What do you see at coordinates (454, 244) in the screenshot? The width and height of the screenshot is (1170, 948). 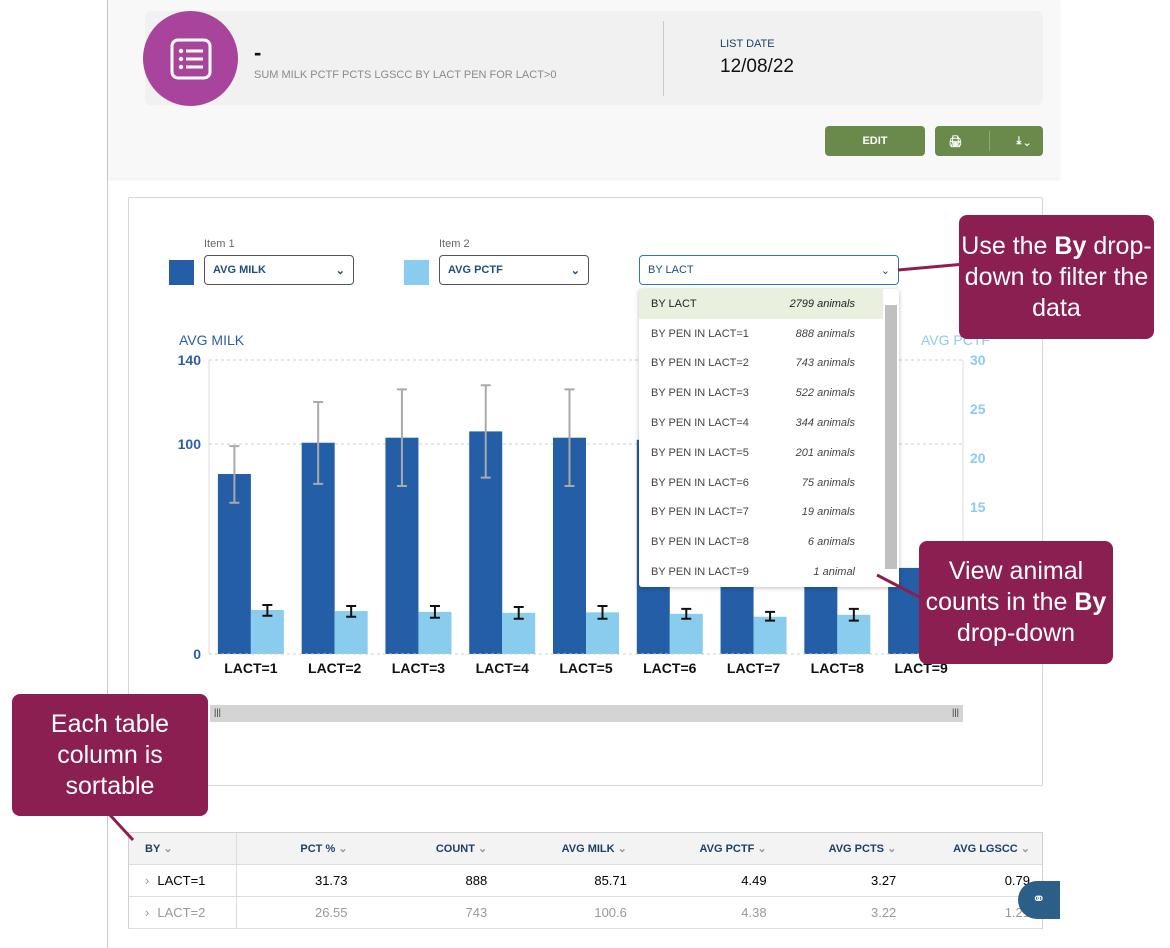 I see `item2-label: Item 2` at bounding box center [454, 244].